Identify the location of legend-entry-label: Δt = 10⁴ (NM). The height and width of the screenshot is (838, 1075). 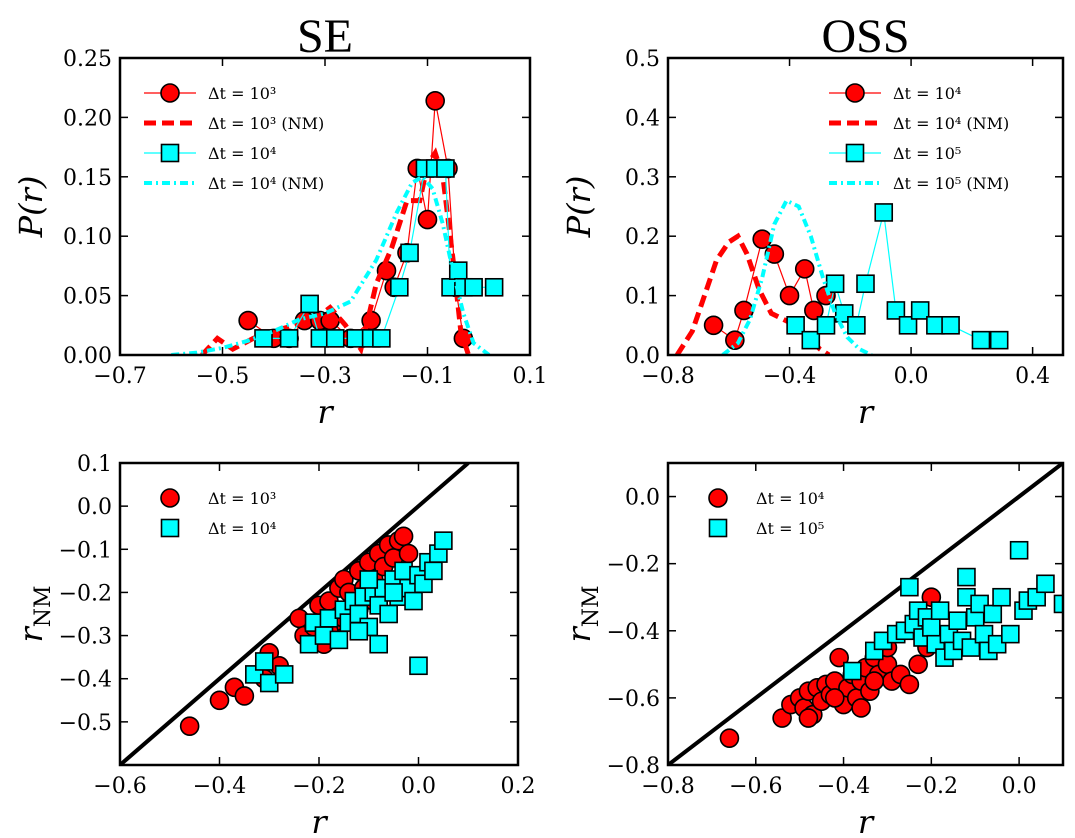
(951, 123).